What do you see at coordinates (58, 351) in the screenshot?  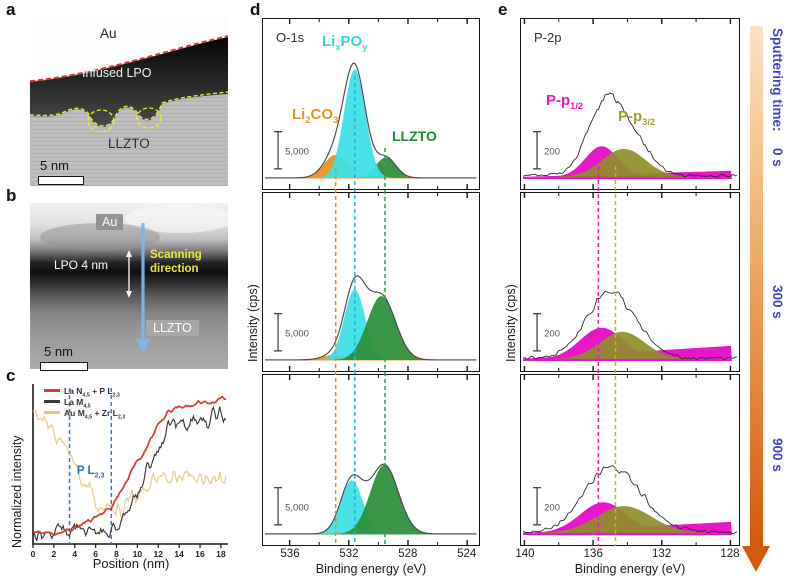 I see `b-scalebar-label: 5 nm` at bounding box center [58, 351].